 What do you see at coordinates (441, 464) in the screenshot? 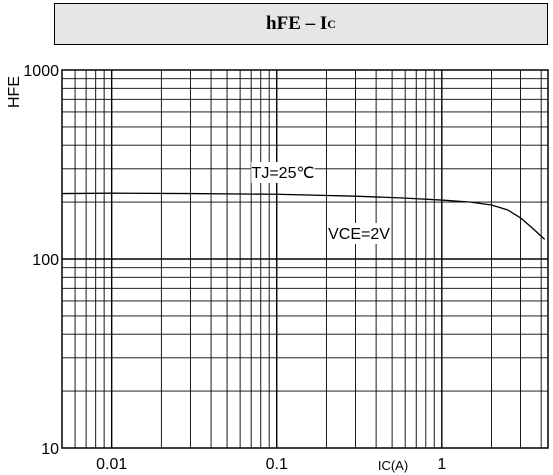
I see `x-tick-label: 1` at bounding box center [441, 464].